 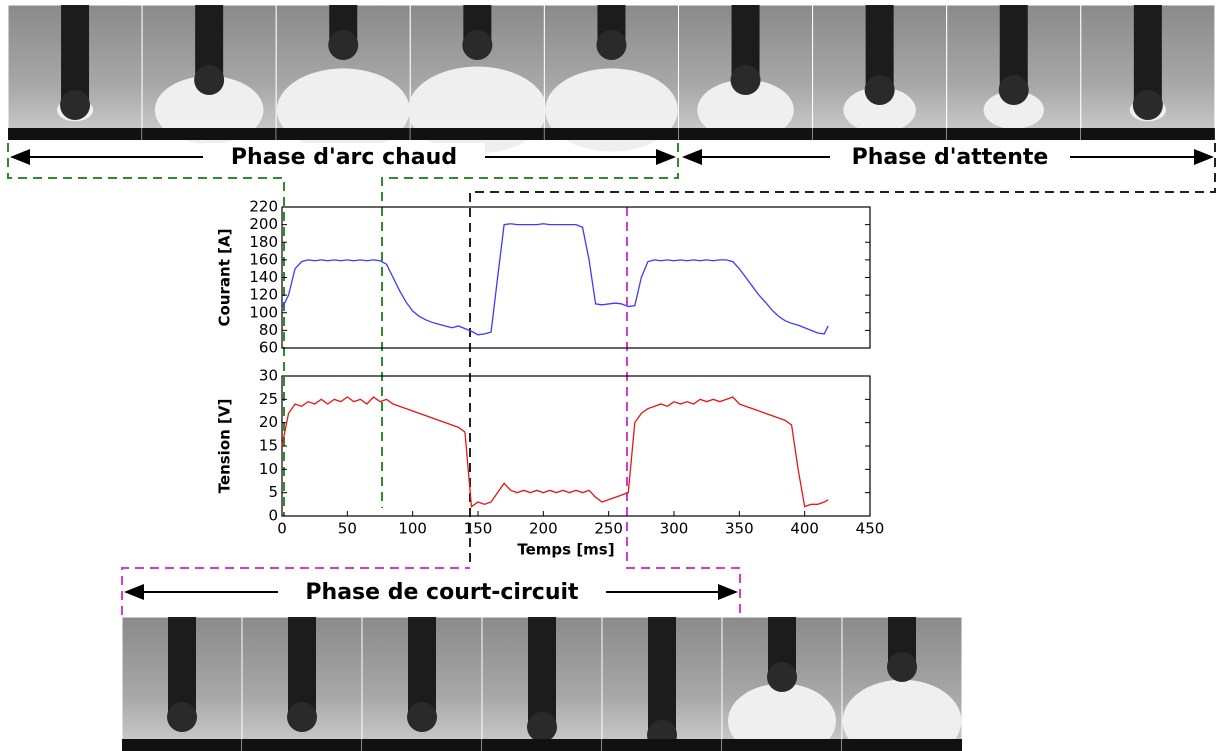 What do you see at coordinates (674, 529) in the screenshot?
I see `x-tick-label: 300` at bounding box center [674, 529].